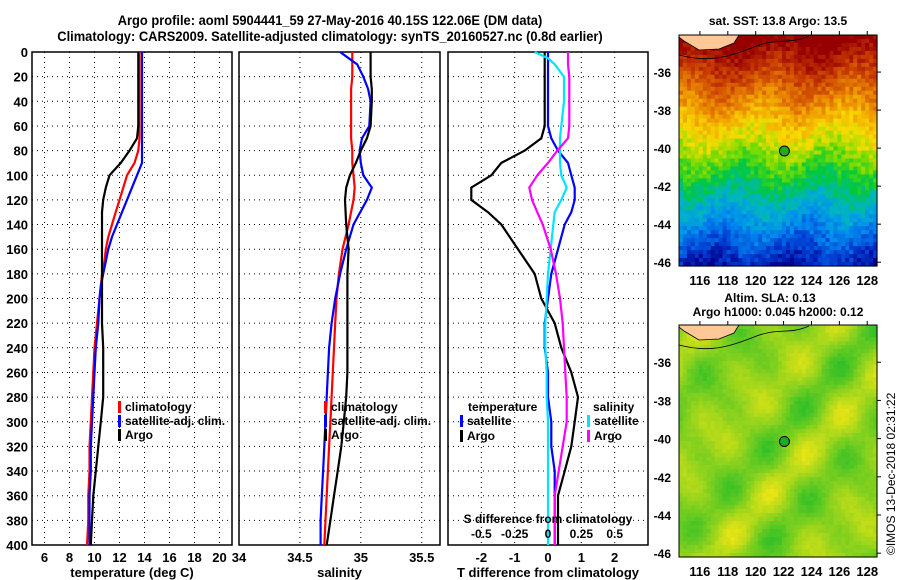 Image resolution: width=900 pixels, height=580 pixels. I want to click on y-tick-label: 0, so click(24, 52).